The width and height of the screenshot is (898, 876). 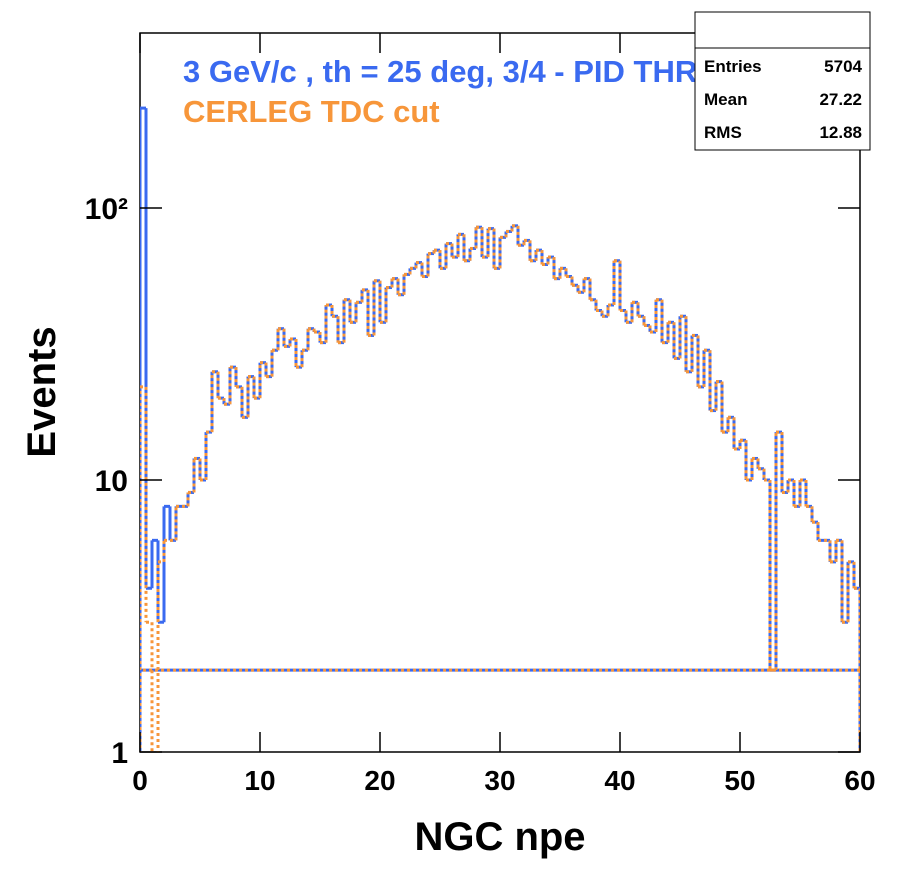 What do you see at coordinates (499, 837) in the screenshot?
I see `x-axis-label: NGC npe` at bounding box center [499, 837].